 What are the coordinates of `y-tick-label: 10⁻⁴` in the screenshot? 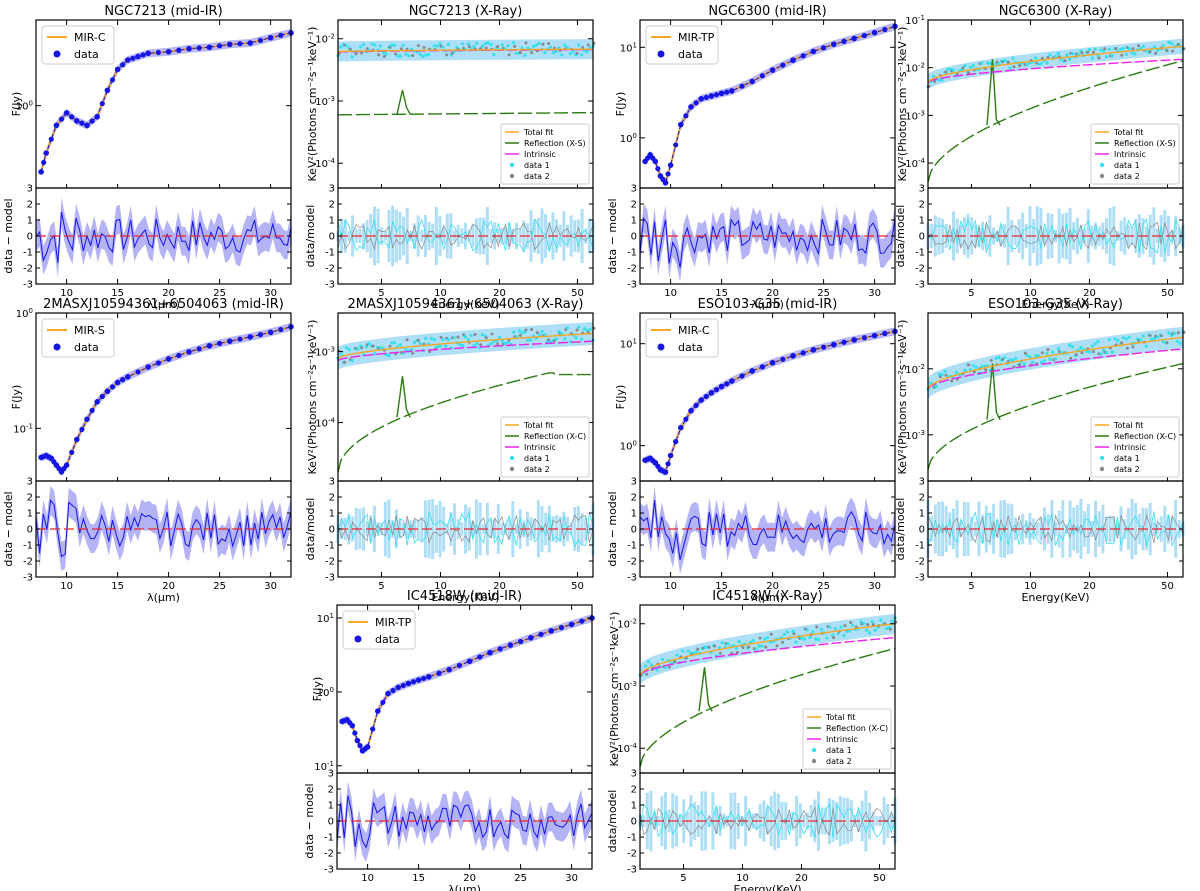 It's located at (627, 748).